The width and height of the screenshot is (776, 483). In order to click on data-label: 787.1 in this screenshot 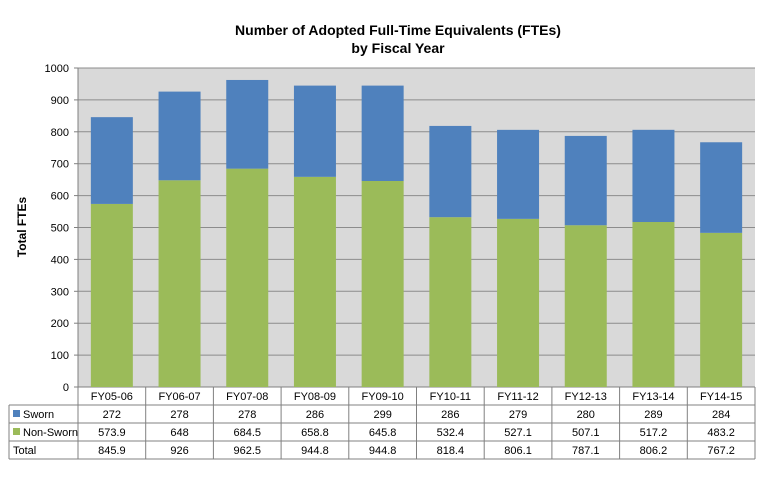, I will do `click(586, 451)`.